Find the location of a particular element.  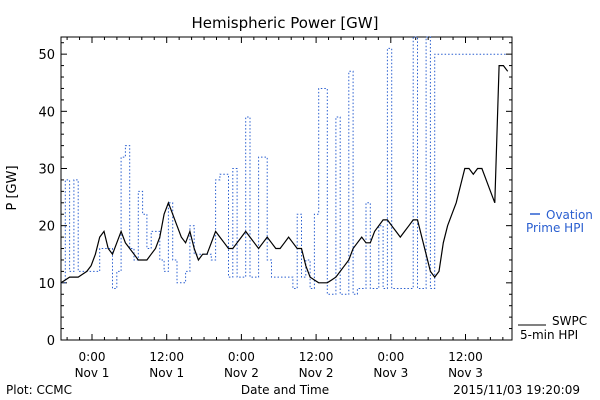

x-axis-label: Date and Time is located at coordinates (285, 390).